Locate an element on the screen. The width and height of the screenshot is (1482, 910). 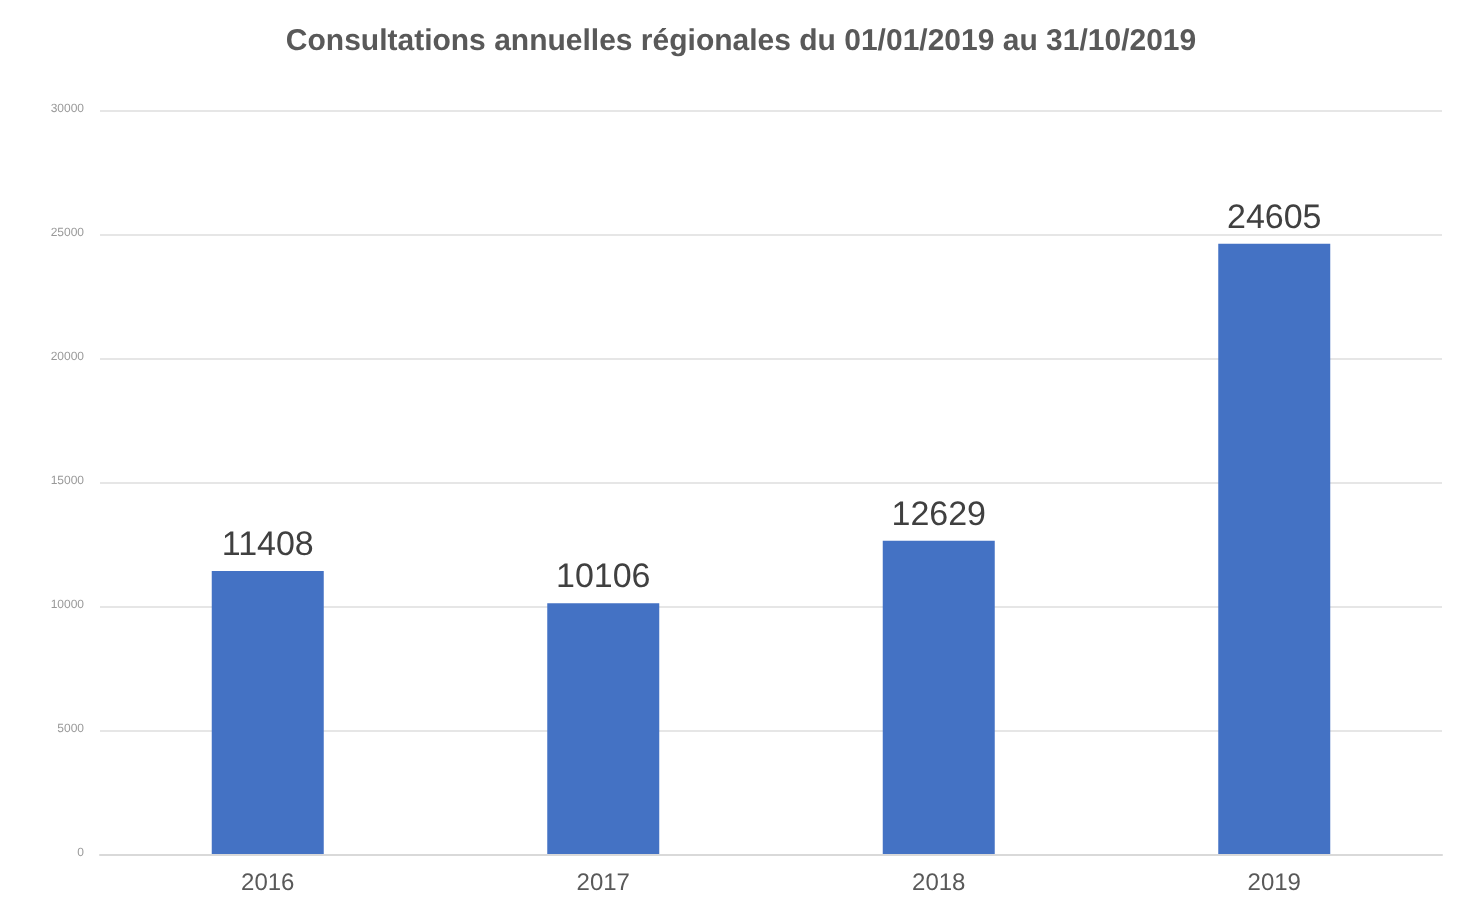
x-tick-label: 2019 is located at coordinates (1274, 882).